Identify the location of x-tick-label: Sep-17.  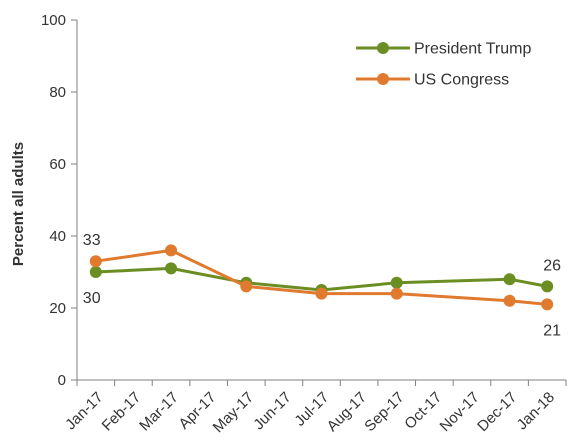
(384, 412).